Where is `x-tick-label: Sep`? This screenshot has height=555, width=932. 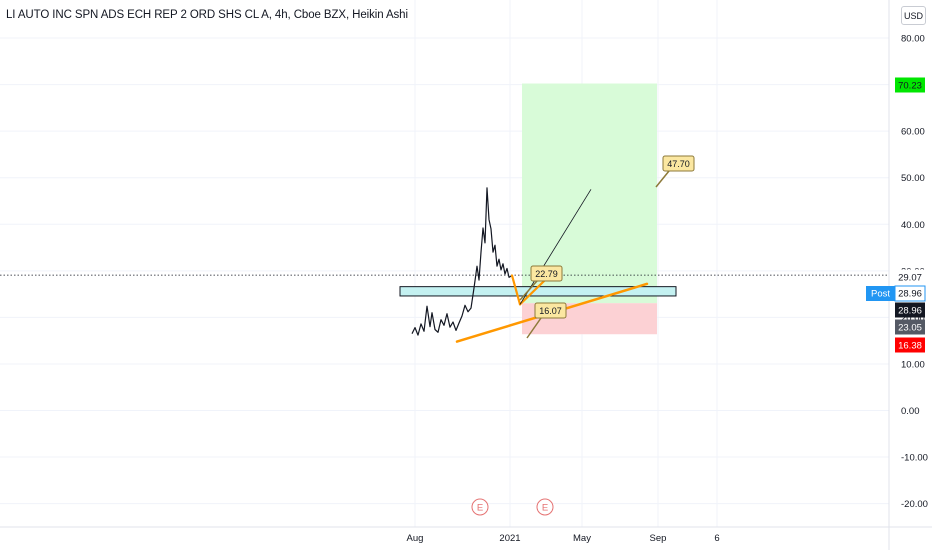
x-tick-label: Sep is located at coordinates (658, 538).